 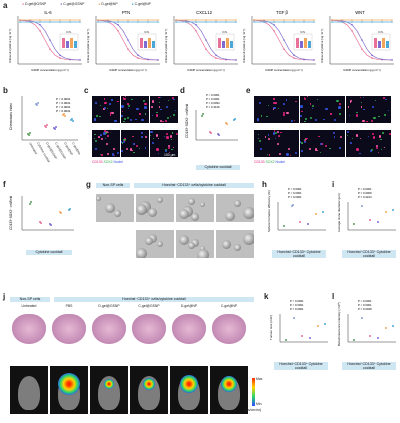 I want to click on pval: P = 0.0009, so click(x=365, y=193).